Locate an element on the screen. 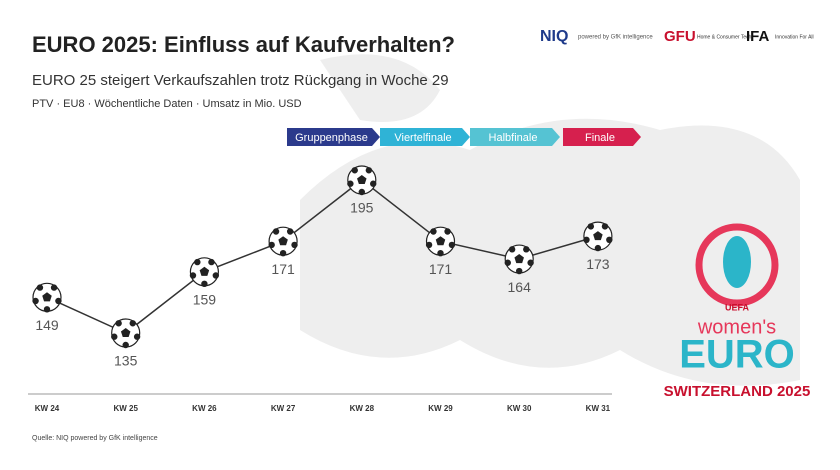  womens-text: women's is located at coordinates (736, 327).